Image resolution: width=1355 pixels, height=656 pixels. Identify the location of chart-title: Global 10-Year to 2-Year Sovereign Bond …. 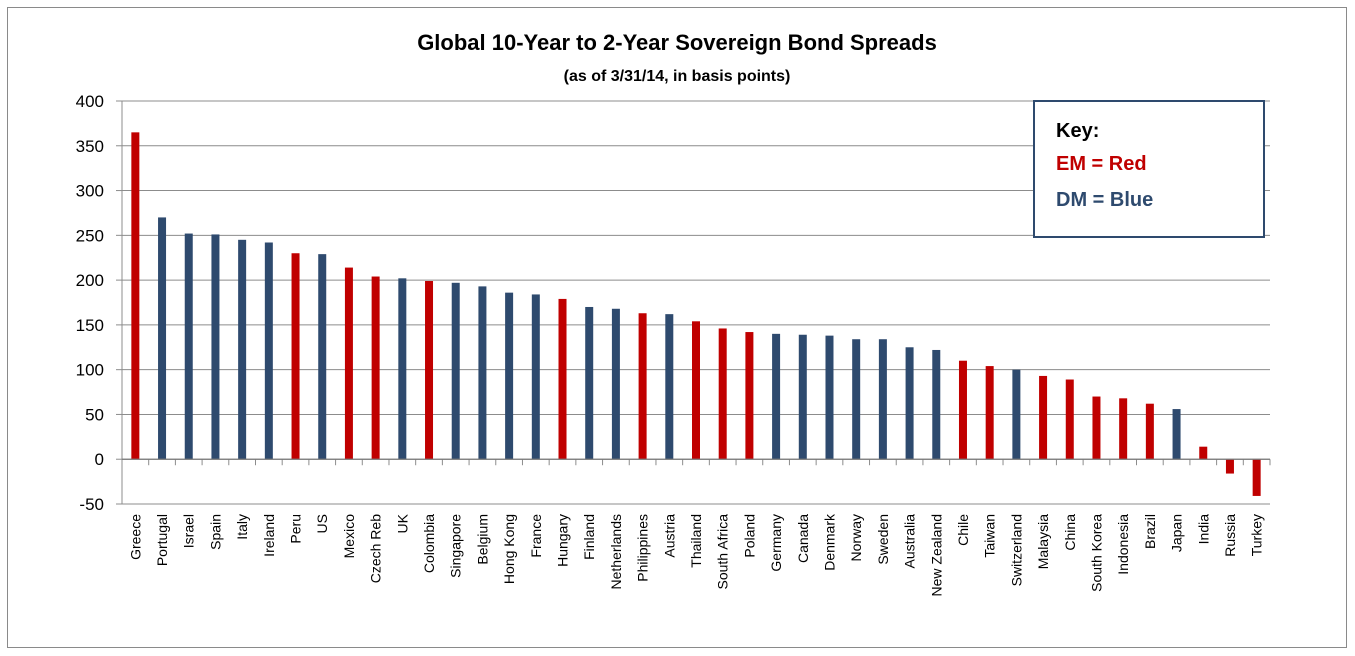
(677, 42).